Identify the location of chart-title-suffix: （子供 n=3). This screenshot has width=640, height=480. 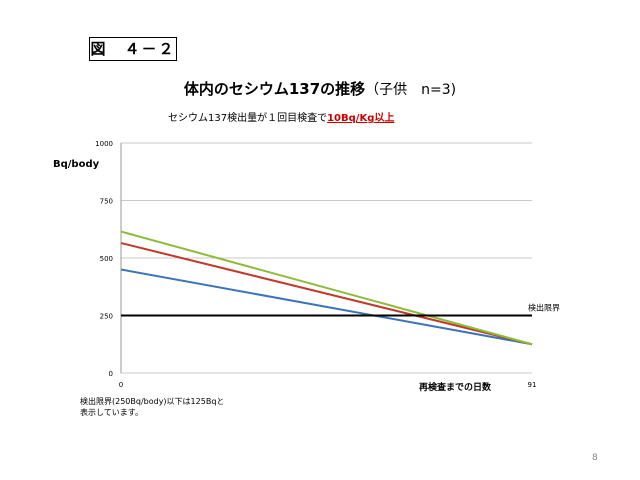
(411, 90).